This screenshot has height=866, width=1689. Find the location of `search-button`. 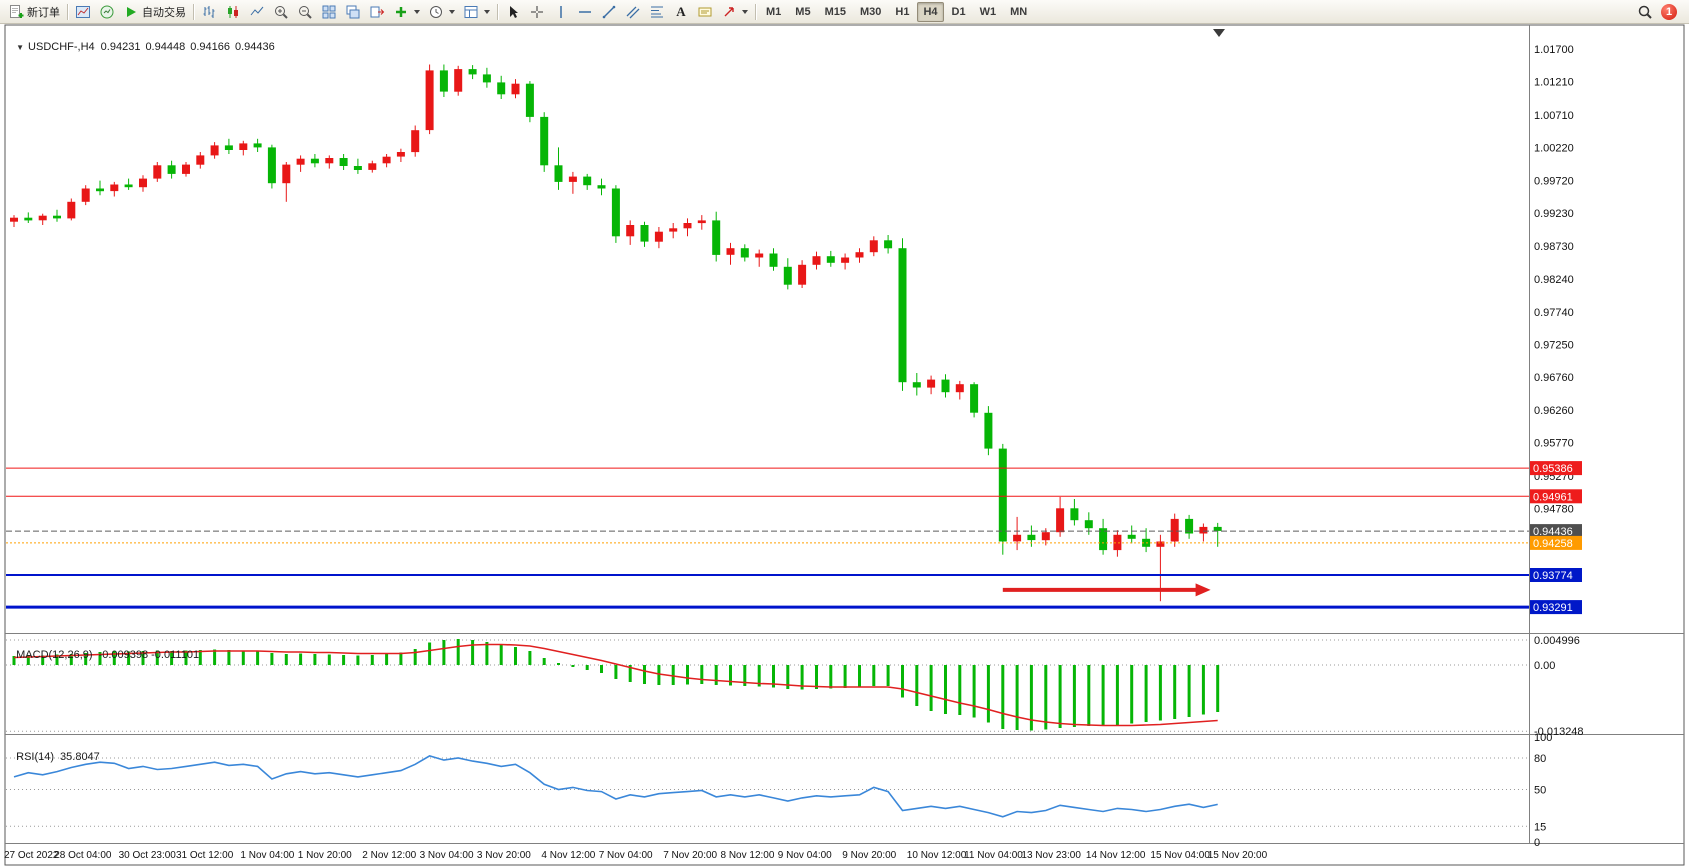

search-button is located at coordinates (1645, 12).